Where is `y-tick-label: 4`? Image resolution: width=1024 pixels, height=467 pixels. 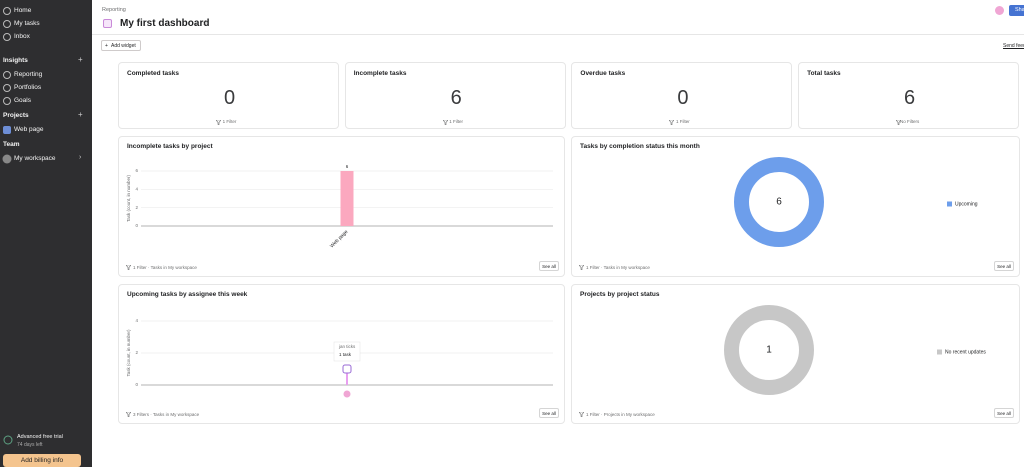
y-tick-label: 4 is located at coordinates (136, 320).